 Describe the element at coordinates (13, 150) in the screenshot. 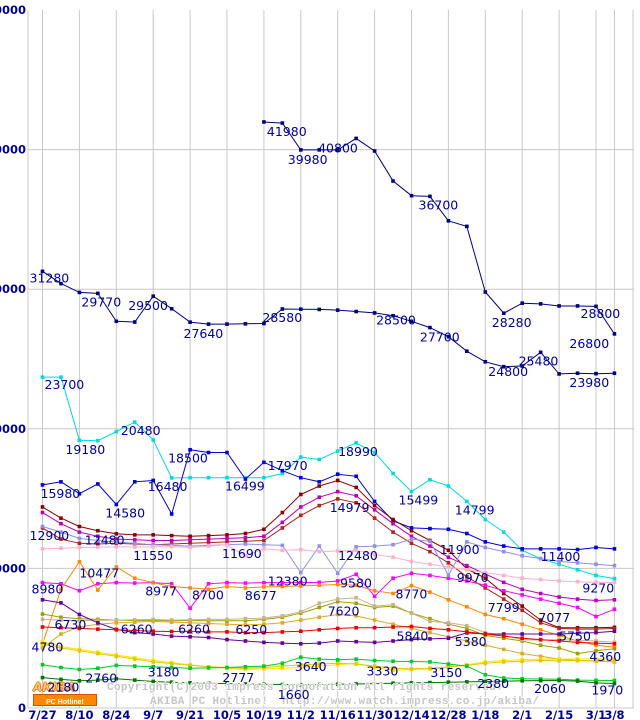

I see `y-tick-label: 40000` at that location.